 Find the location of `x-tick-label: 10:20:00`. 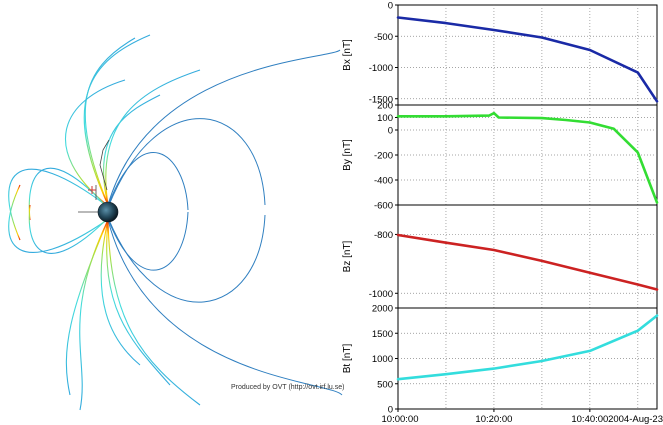

x-tick-label: 10:20:00 is located at coordinates (493, 419).